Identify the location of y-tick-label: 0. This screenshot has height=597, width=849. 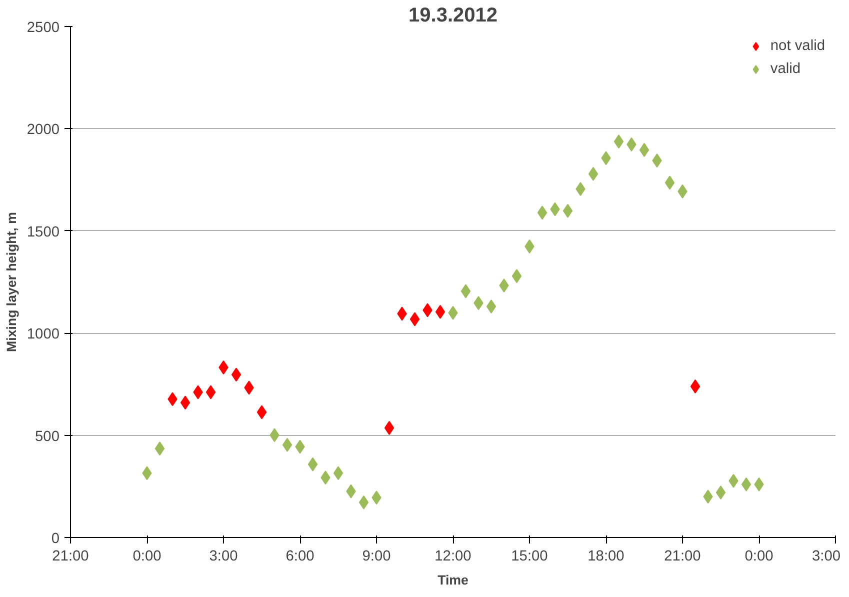
(55, 539).